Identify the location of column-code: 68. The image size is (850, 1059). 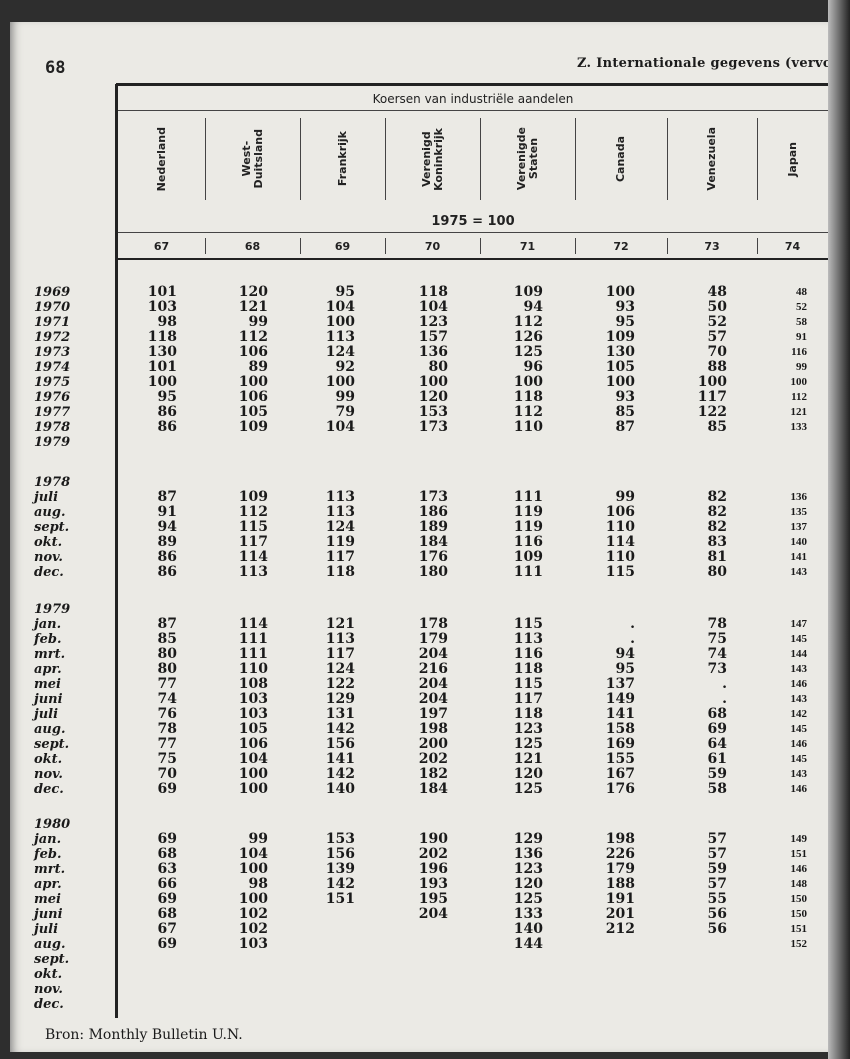
(252, 246).